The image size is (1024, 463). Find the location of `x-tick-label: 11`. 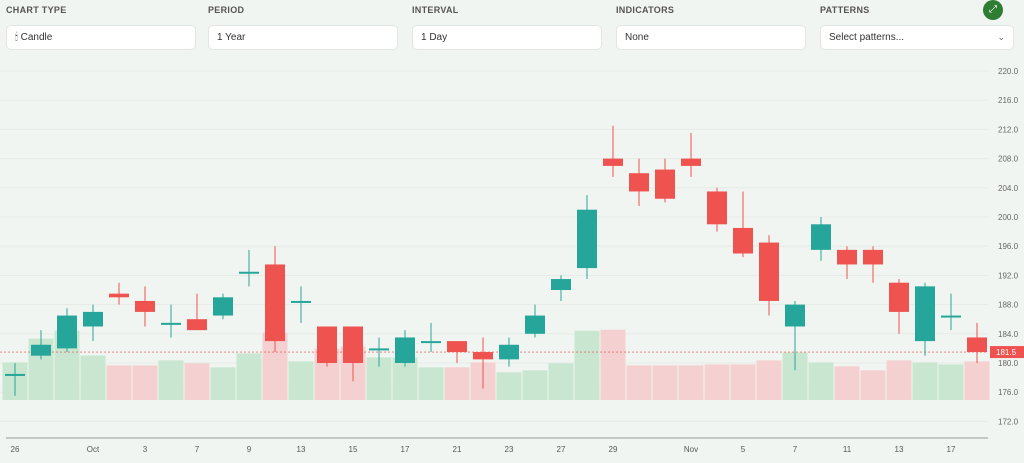

x-tick-label: 11 is located at coordinates (847, 449).